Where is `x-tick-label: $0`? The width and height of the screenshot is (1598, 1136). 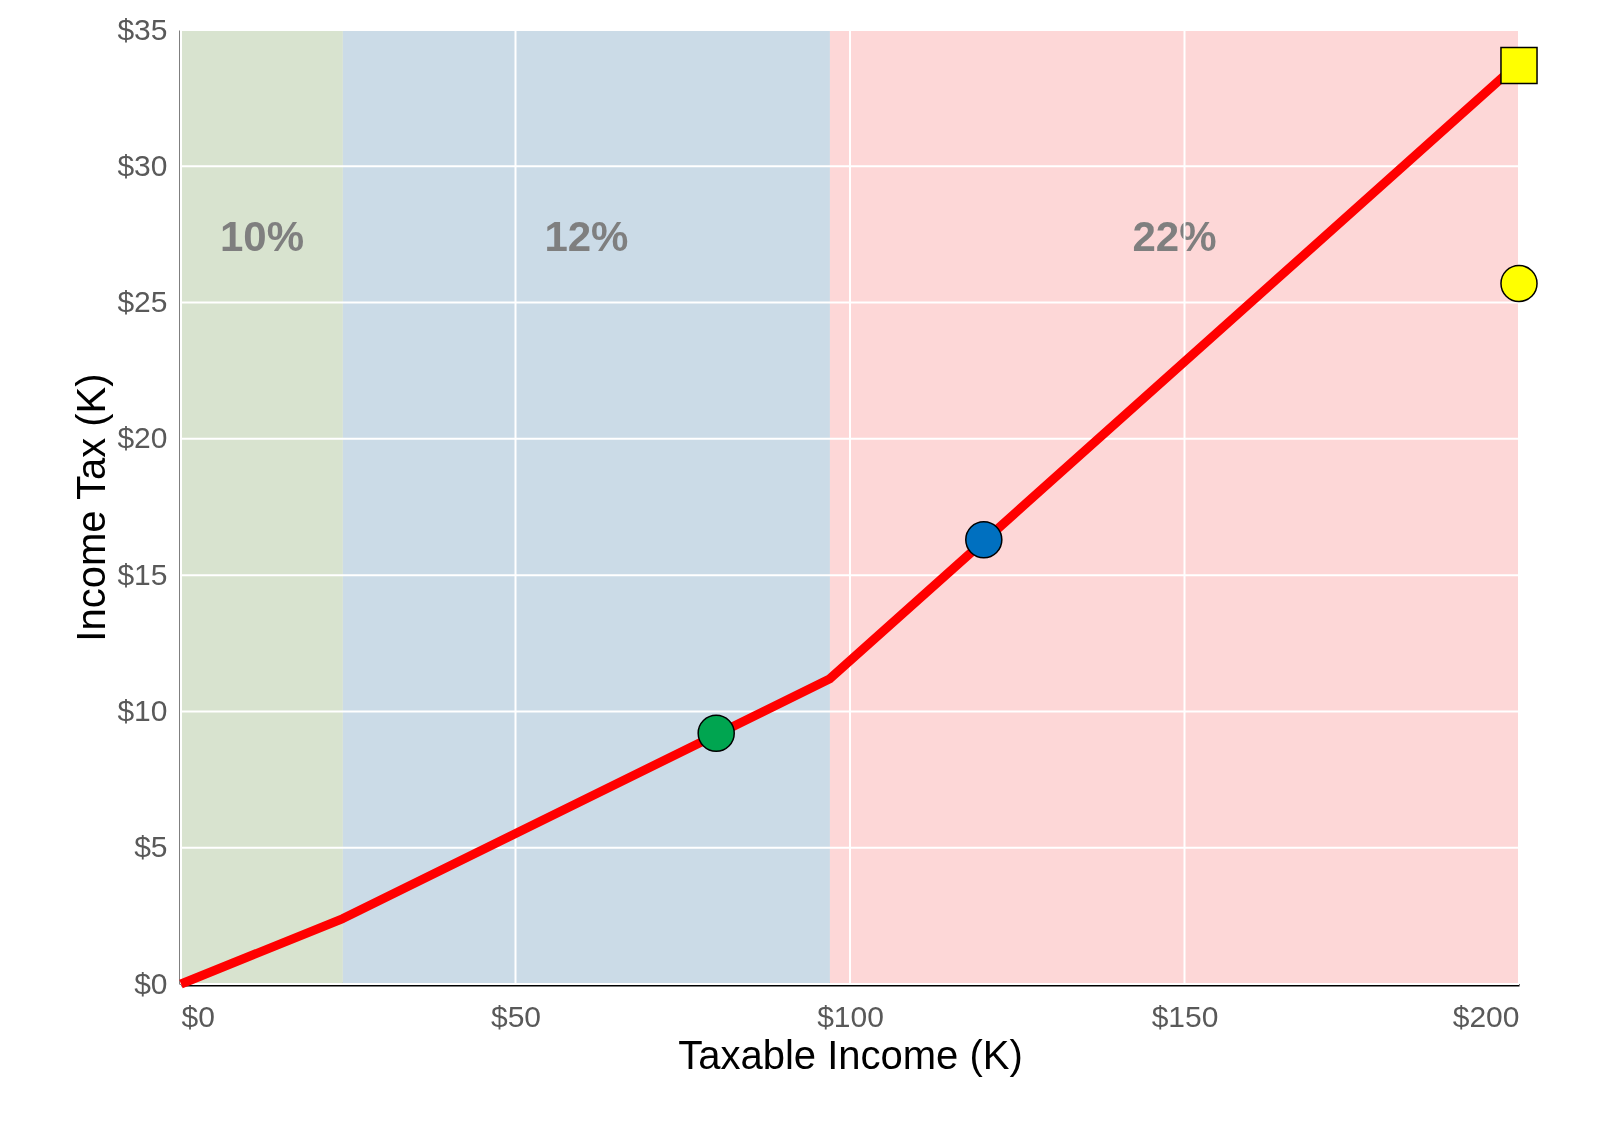 x-tick-label: $0 is located at coordinates (198, 1016).